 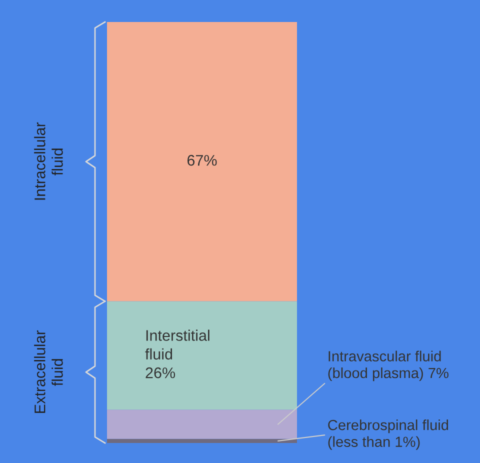 What do you see at coordinates (48, 161) in the screenshot?
I see `text: Intracellular fluid` at bounding box center [48, 161].